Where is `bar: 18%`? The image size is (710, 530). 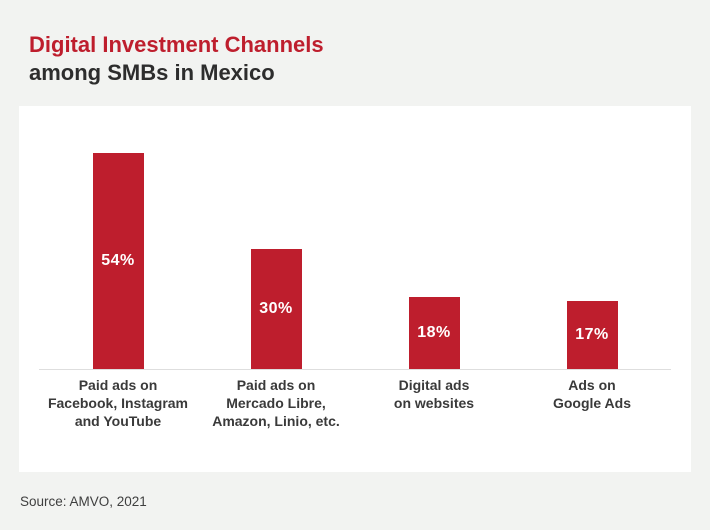 bar: 18% is located at coordinates (434, 333).